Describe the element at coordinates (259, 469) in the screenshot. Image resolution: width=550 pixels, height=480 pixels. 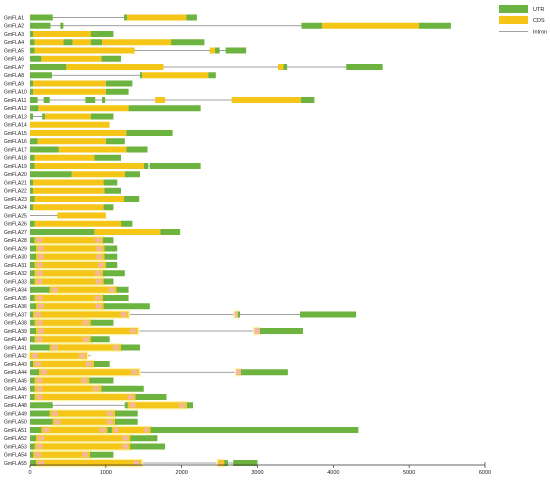
I see `x-axis: 0 1000 2000 3000 4000 5000 6000` at that location.